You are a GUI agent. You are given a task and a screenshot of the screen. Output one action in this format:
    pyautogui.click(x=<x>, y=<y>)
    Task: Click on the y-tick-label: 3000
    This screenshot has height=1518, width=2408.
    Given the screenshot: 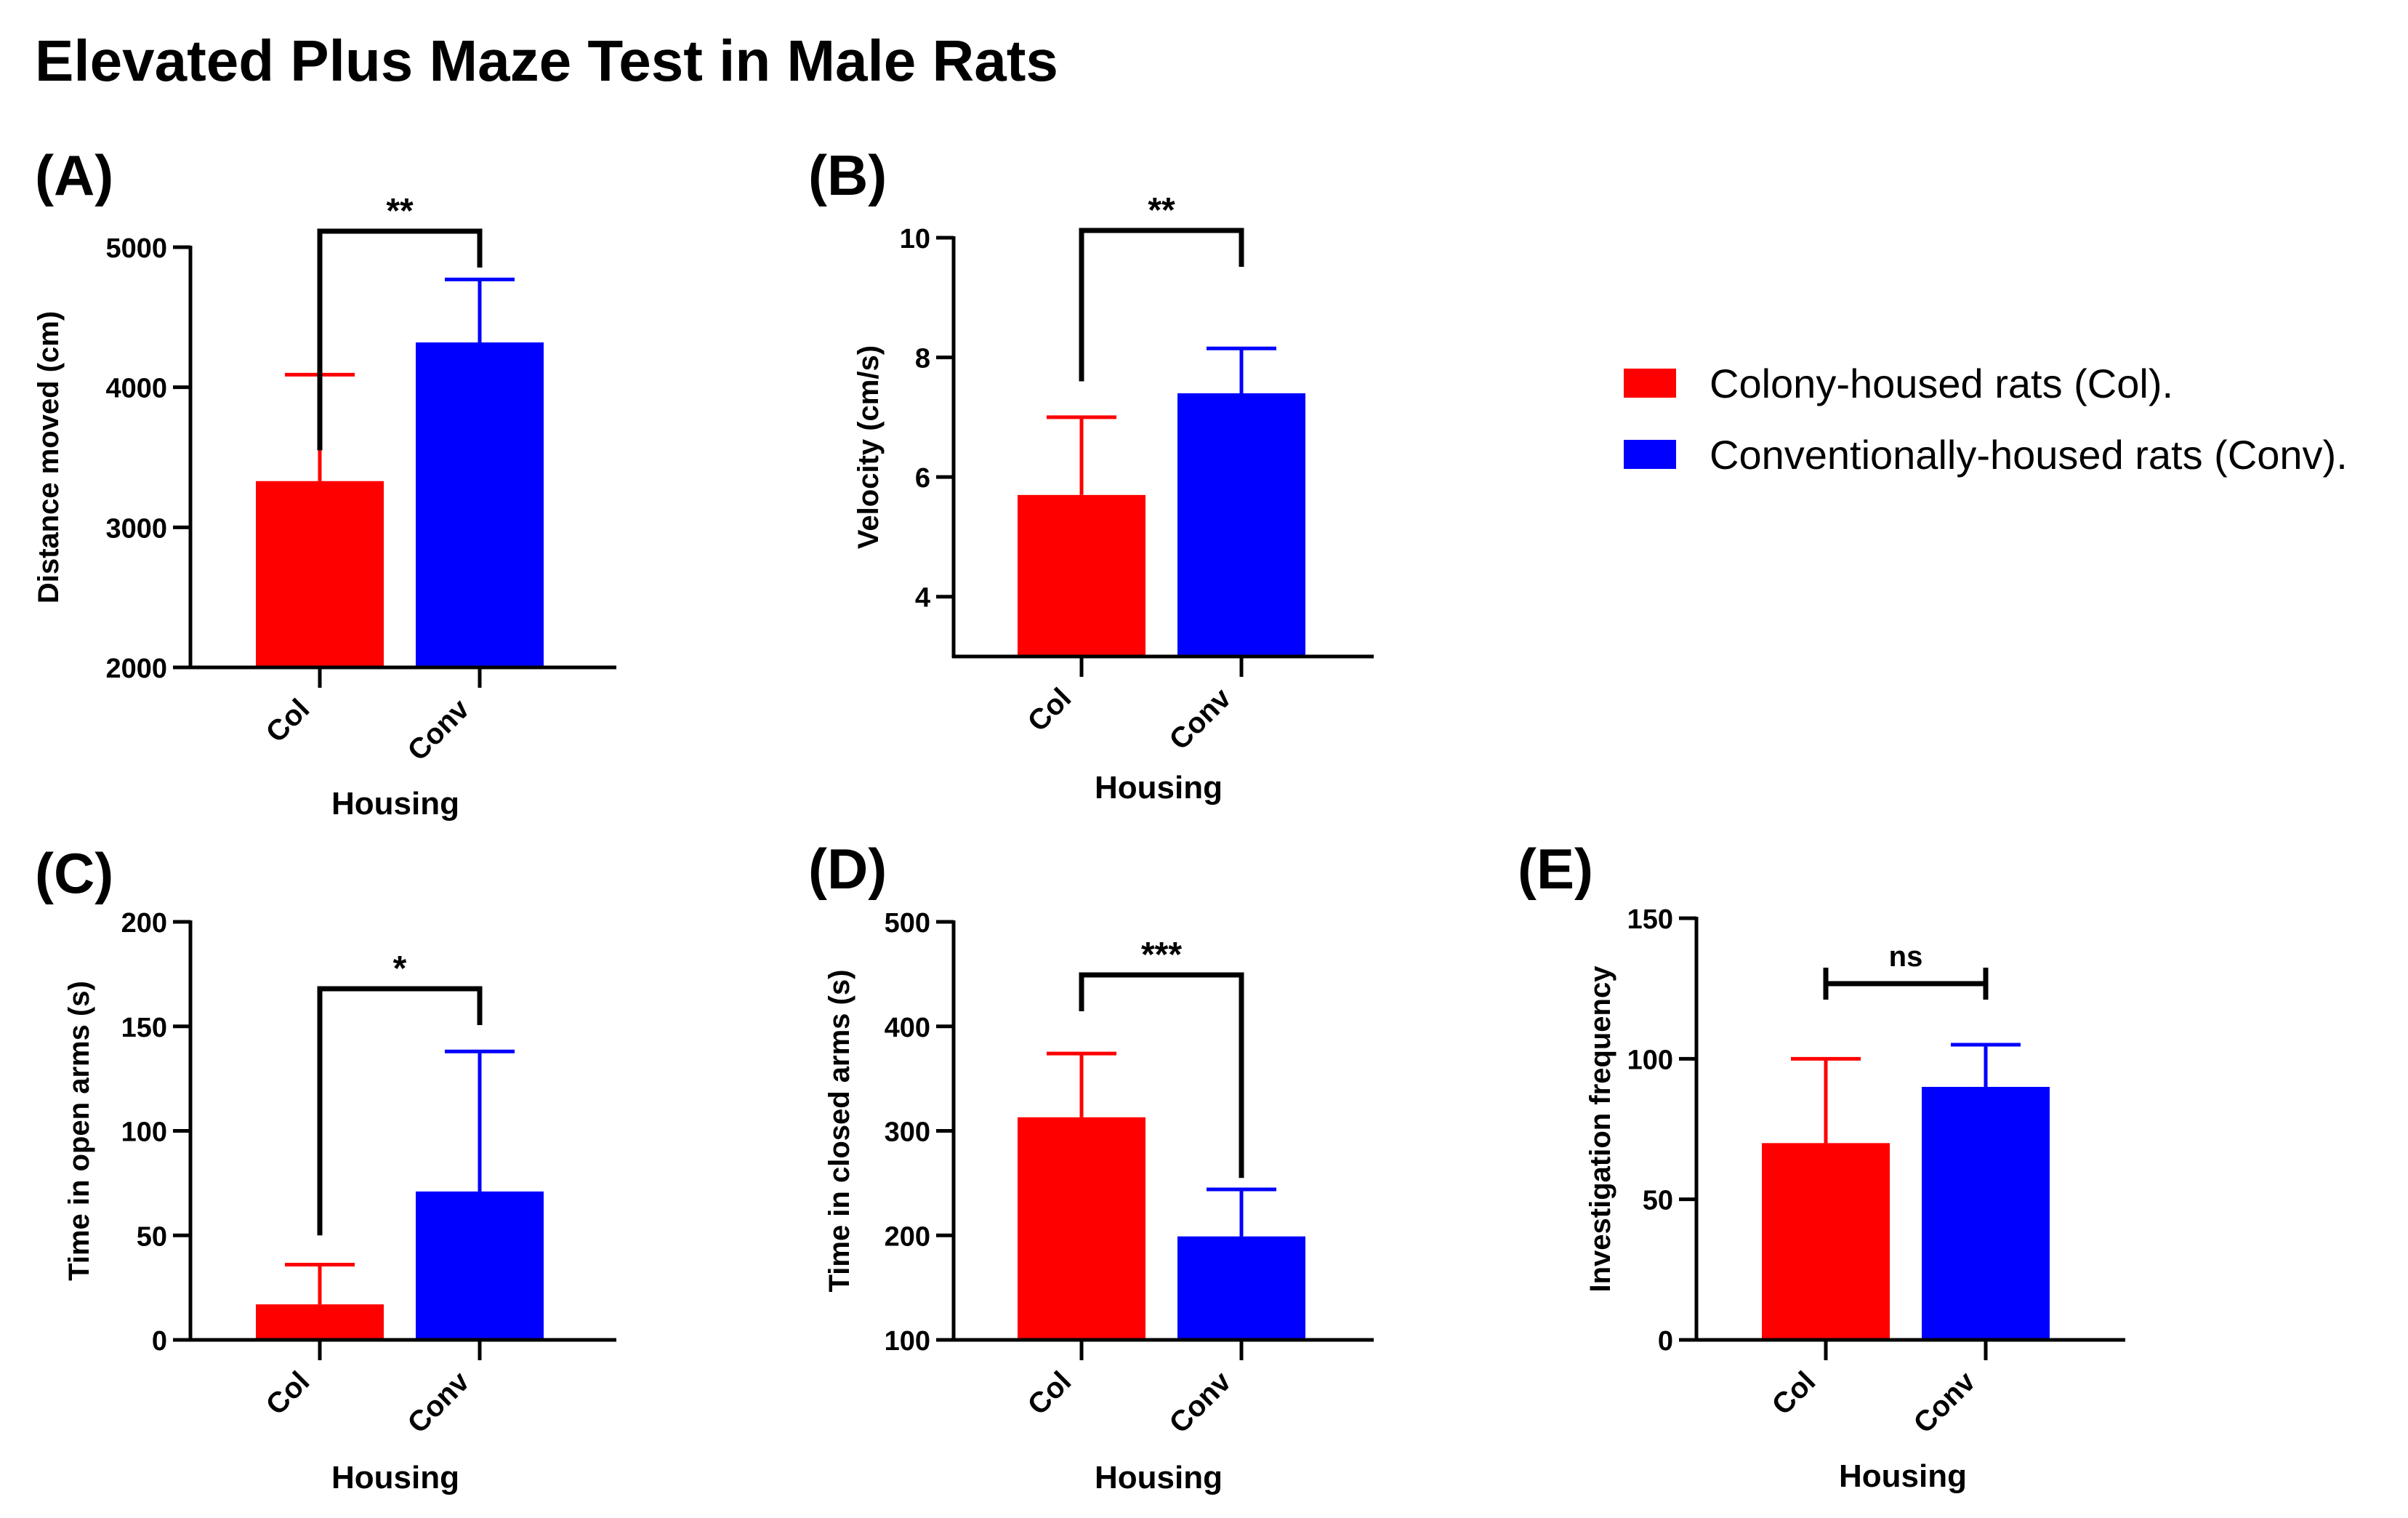 What is the action you would take?
    pyautogui.click(x=136, y=528)
    